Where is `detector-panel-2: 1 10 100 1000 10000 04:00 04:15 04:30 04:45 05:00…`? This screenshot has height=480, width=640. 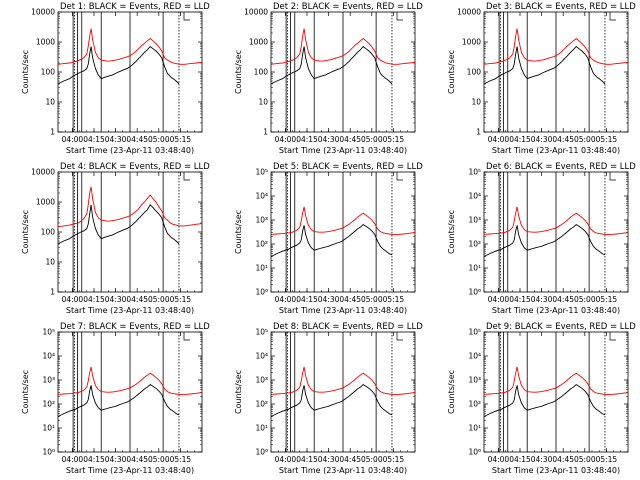
detector-panel-2: 1 10 100 1000 10000 04:00 04:15 04:30 04:45 05:00… is located at coordinates (320, 80).